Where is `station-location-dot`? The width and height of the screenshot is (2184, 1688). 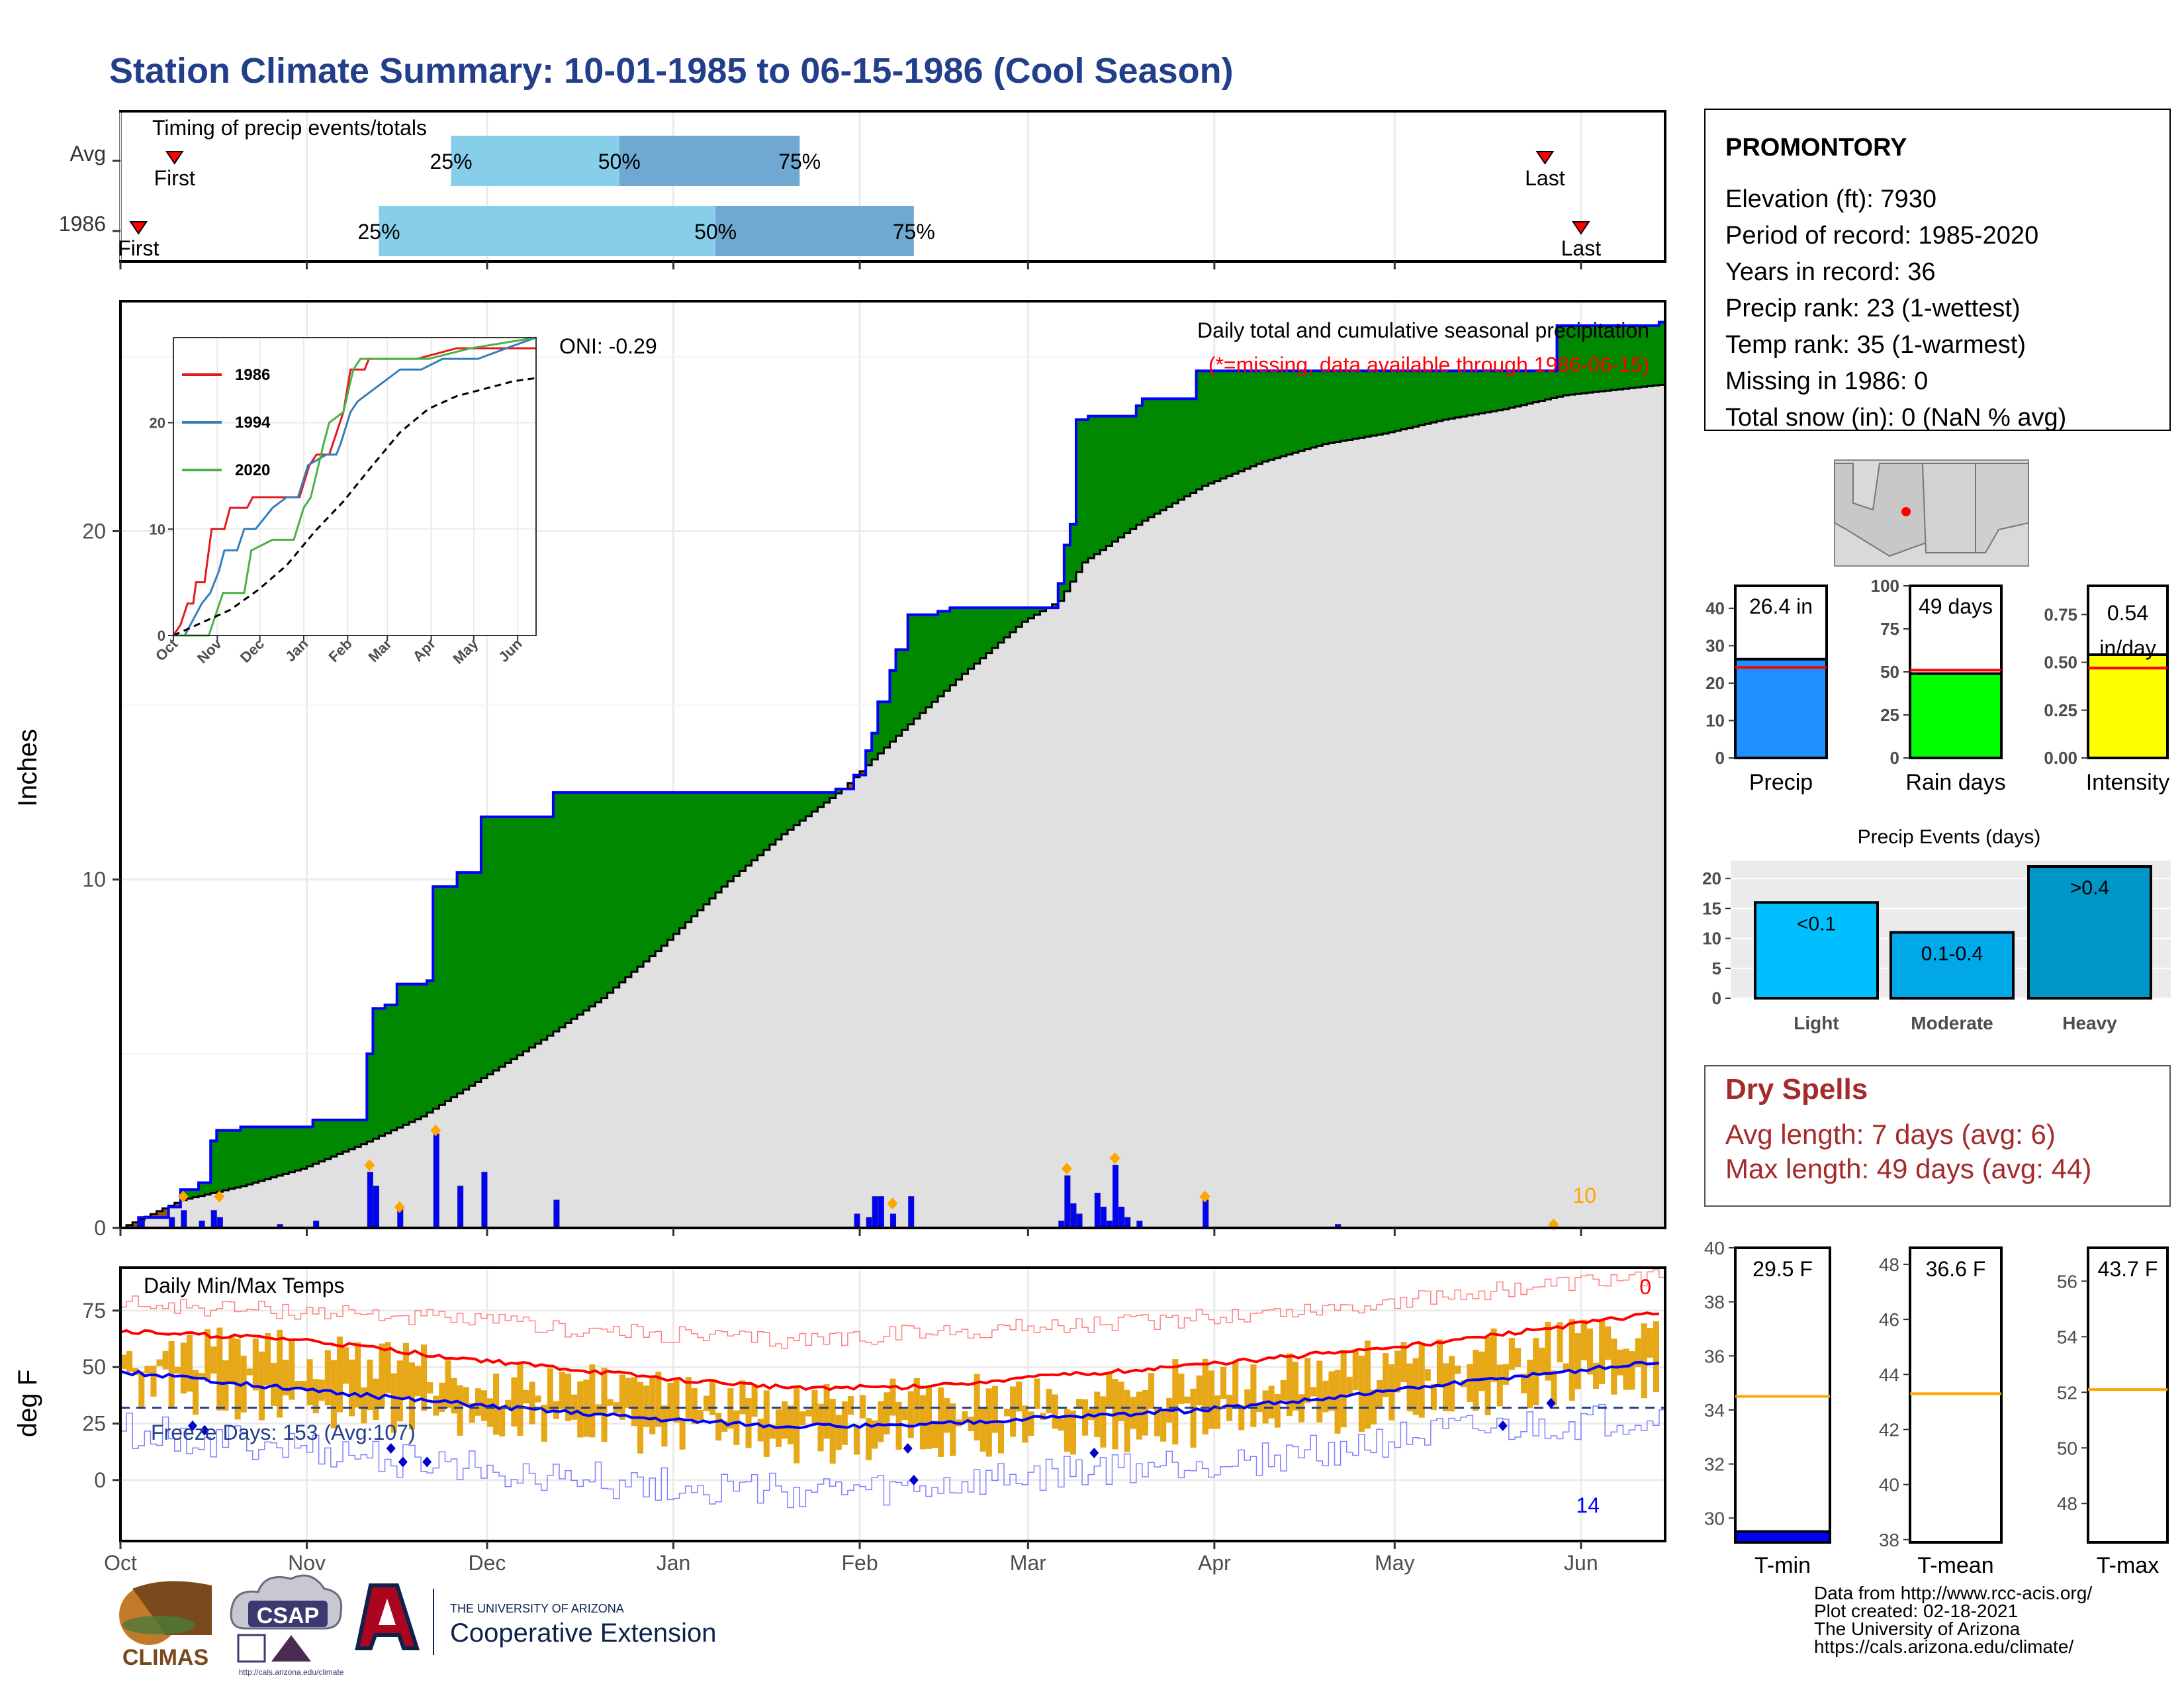 station-location-dot is located at coordinates (1906, 511).